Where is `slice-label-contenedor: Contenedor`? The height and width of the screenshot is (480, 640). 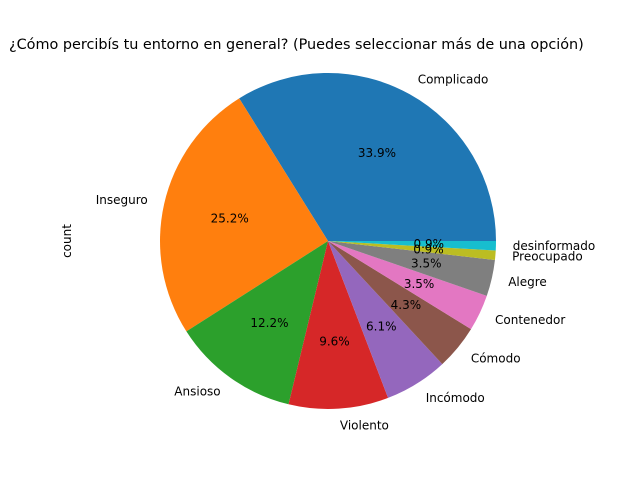
slice-label-contenedor: Contenedor is located at coordinates (530, 320).